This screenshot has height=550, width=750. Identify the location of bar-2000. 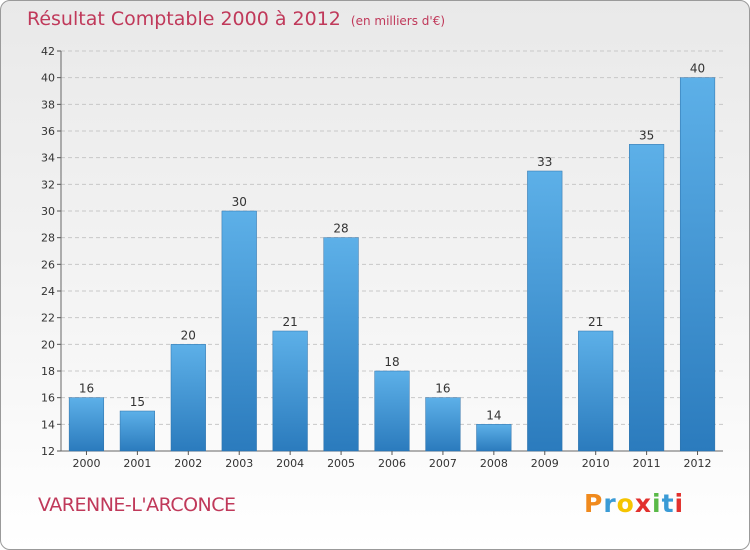
(86, 424).